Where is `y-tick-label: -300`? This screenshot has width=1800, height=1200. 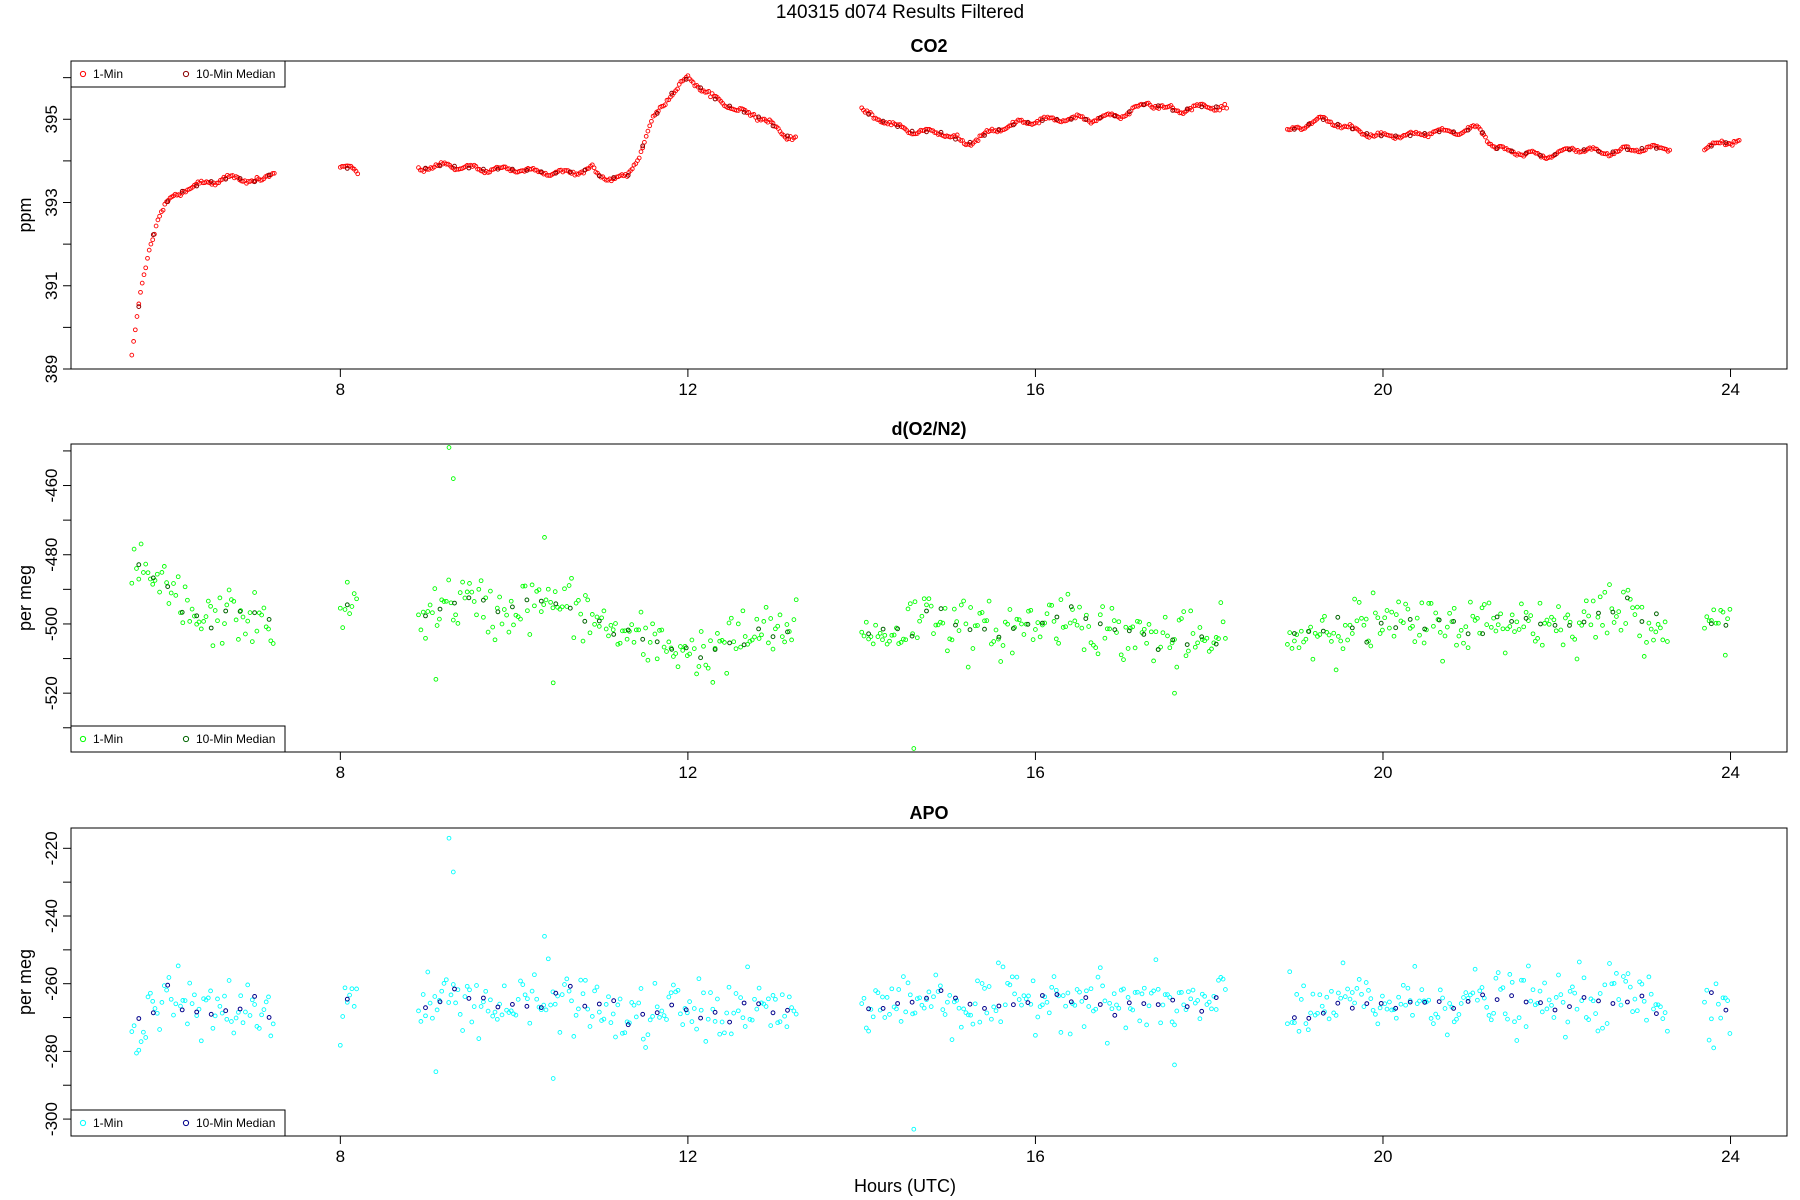 y-tick-label: -300 is located at coordinates (51, 1119).